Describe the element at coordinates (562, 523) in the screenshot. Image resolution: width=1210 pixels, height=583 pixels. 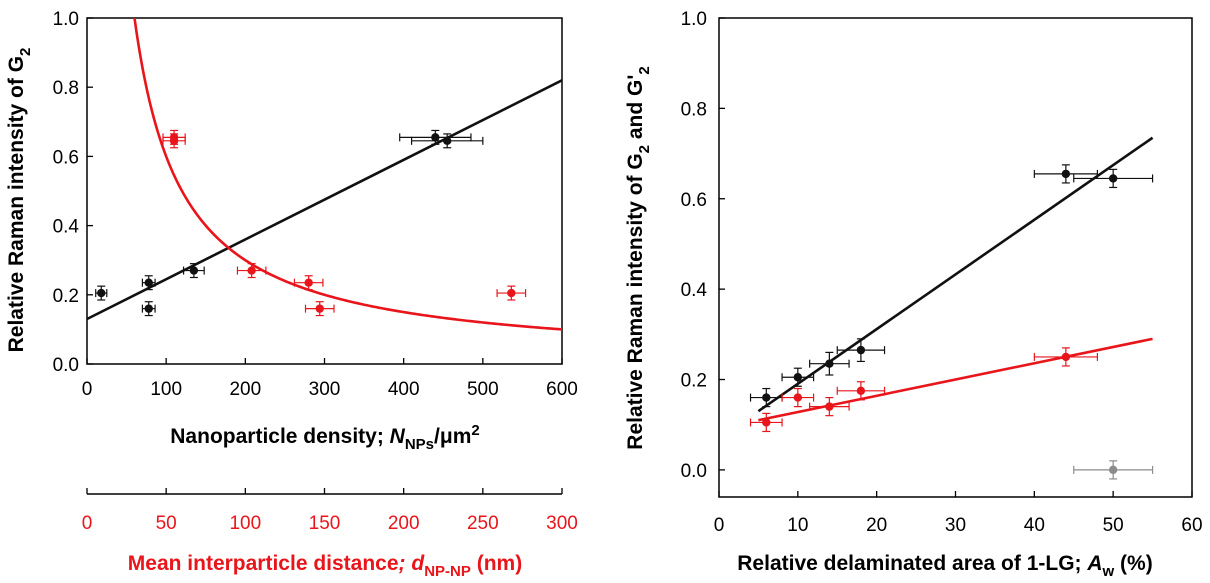
I see `distance-tick-label: 300` at that location.